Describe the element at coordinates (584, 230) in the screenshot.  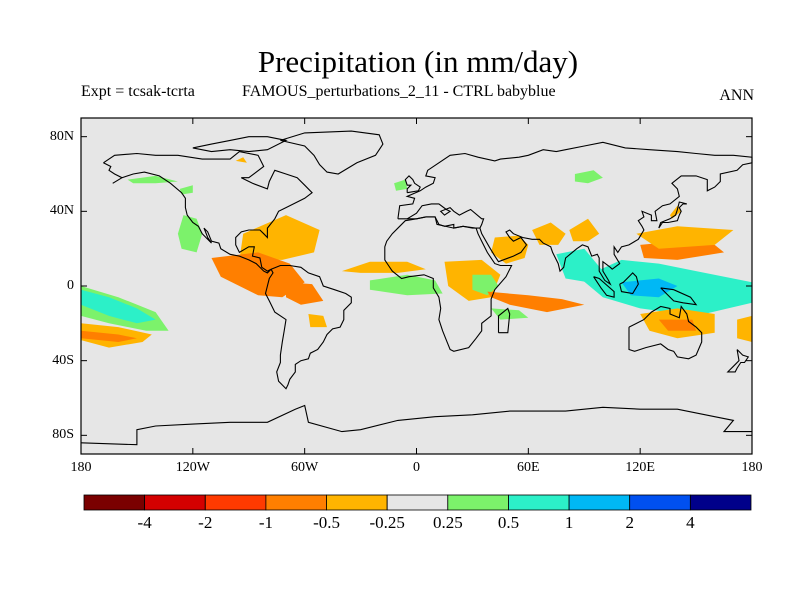
I see `region-india-dry` at that location.